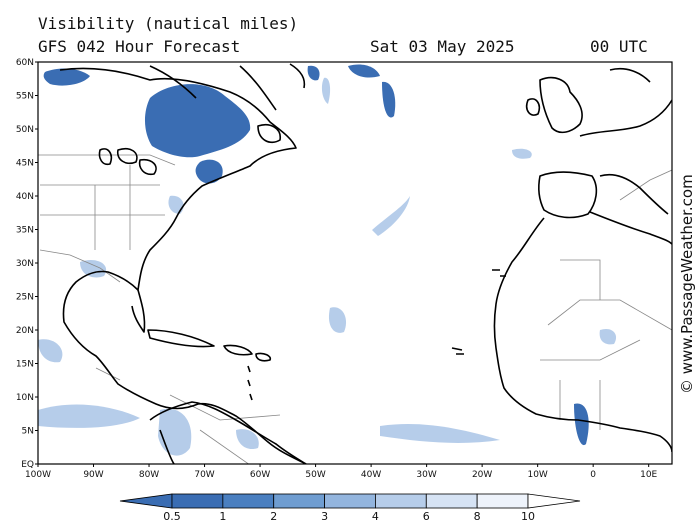 Image resolution: width=700 pixels, height=525 pixels. I want to click on lat-tick-label: 60N, so click(25, 63).